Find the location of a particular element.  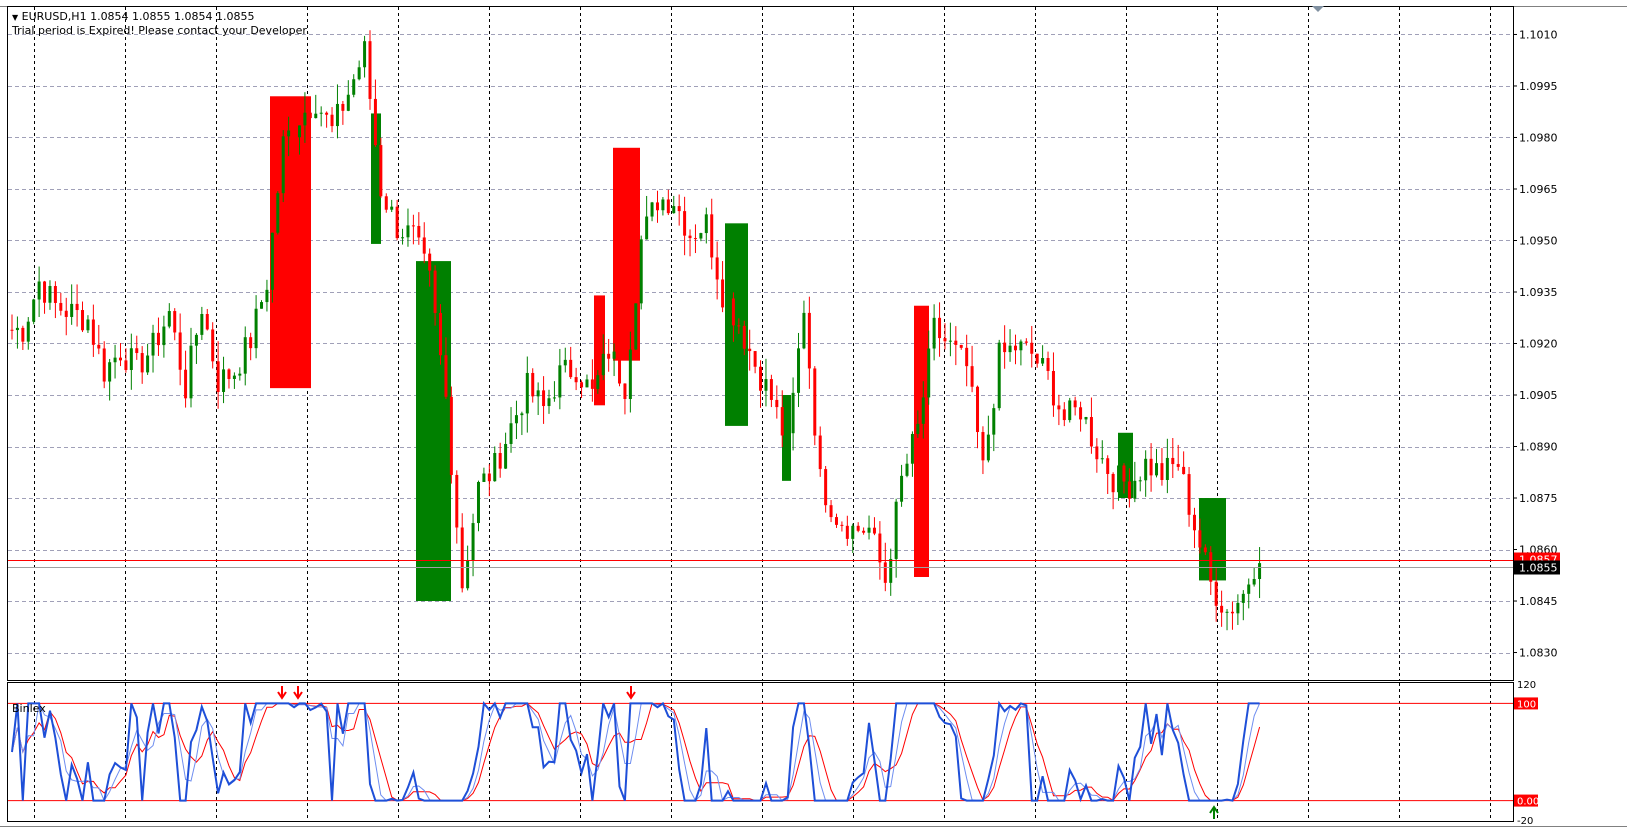

chart-shift-marker is located at coordinates (1318, 9).